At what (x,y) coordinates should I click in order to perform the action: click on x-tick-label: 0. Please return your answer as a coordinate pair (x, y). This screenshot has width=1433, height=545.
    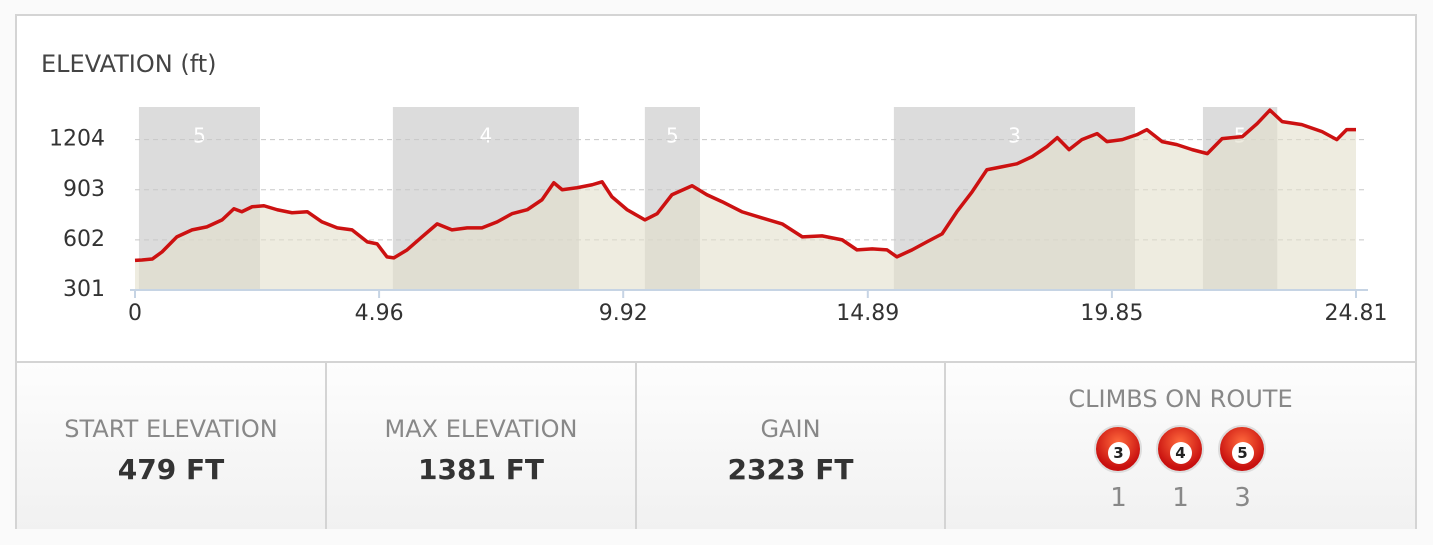
    Looking at the image, I should click on (135, 313).